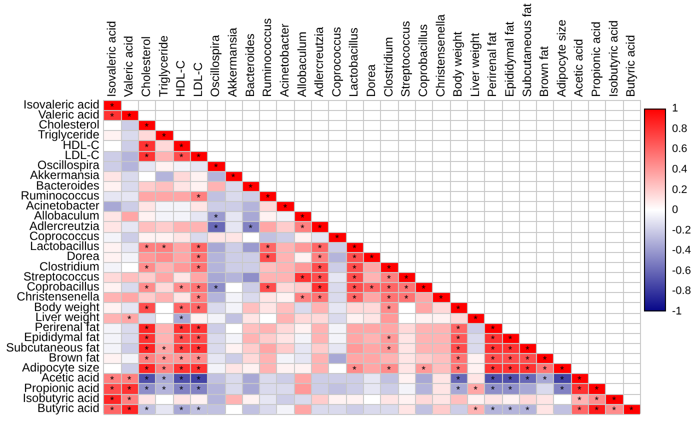 The image size is (698, 425). What do you see at coordinates (440, 55) in the screenshot?
I see `x-tick-label: Christensenella` at bounding box center [440, 55].